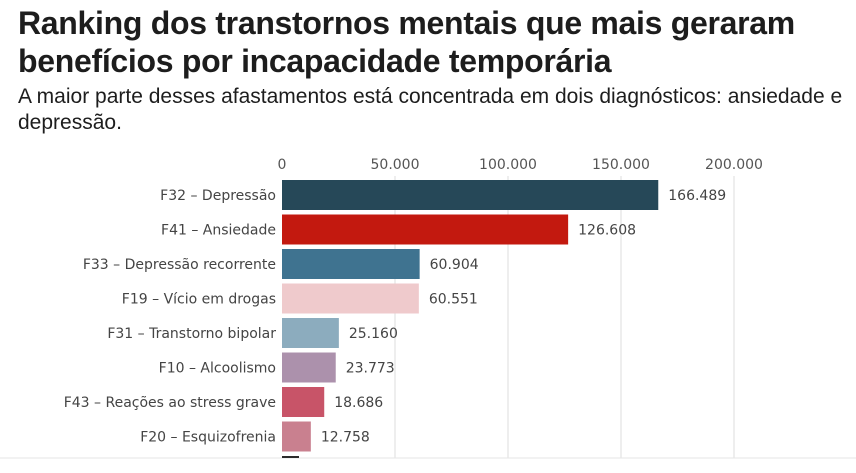 The width and height of the screenshot is (856, 473). What do you see at coordinates (345, 438) in the screenshot?
I see `value-label: 12.758` at bounding box center [345, 438].